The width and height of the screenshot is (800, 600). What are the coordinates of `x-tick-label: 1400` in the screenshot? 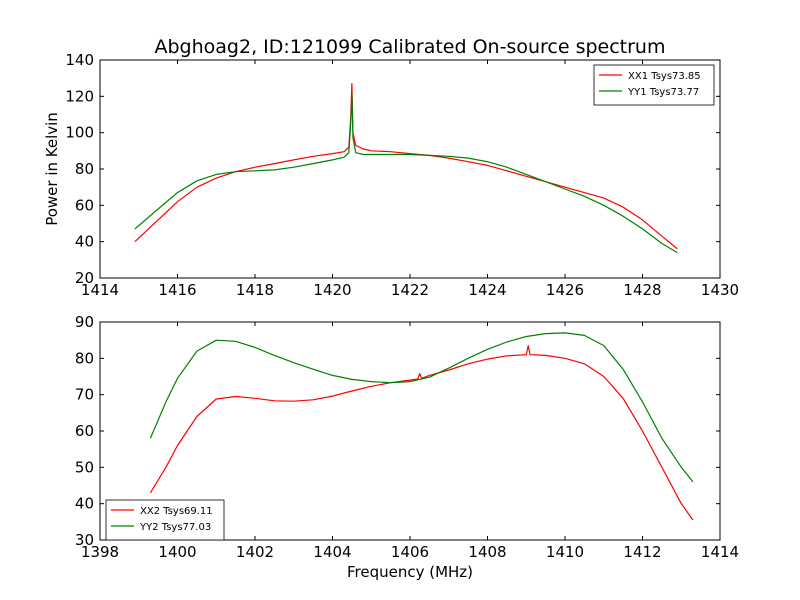 It's located at (177, 552).